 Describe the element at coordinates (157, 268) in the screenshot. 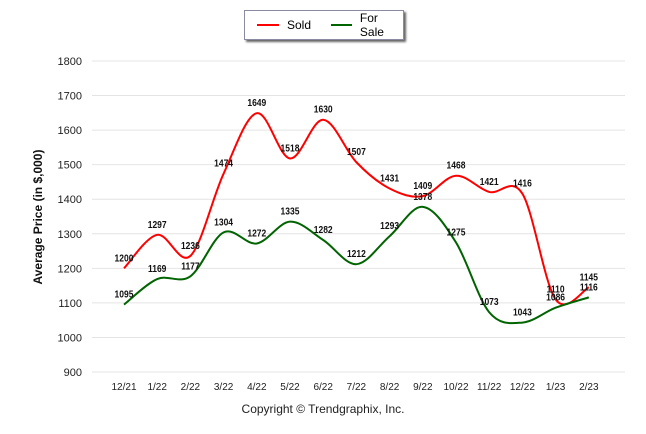

I see `data-label: 1169` at that location.